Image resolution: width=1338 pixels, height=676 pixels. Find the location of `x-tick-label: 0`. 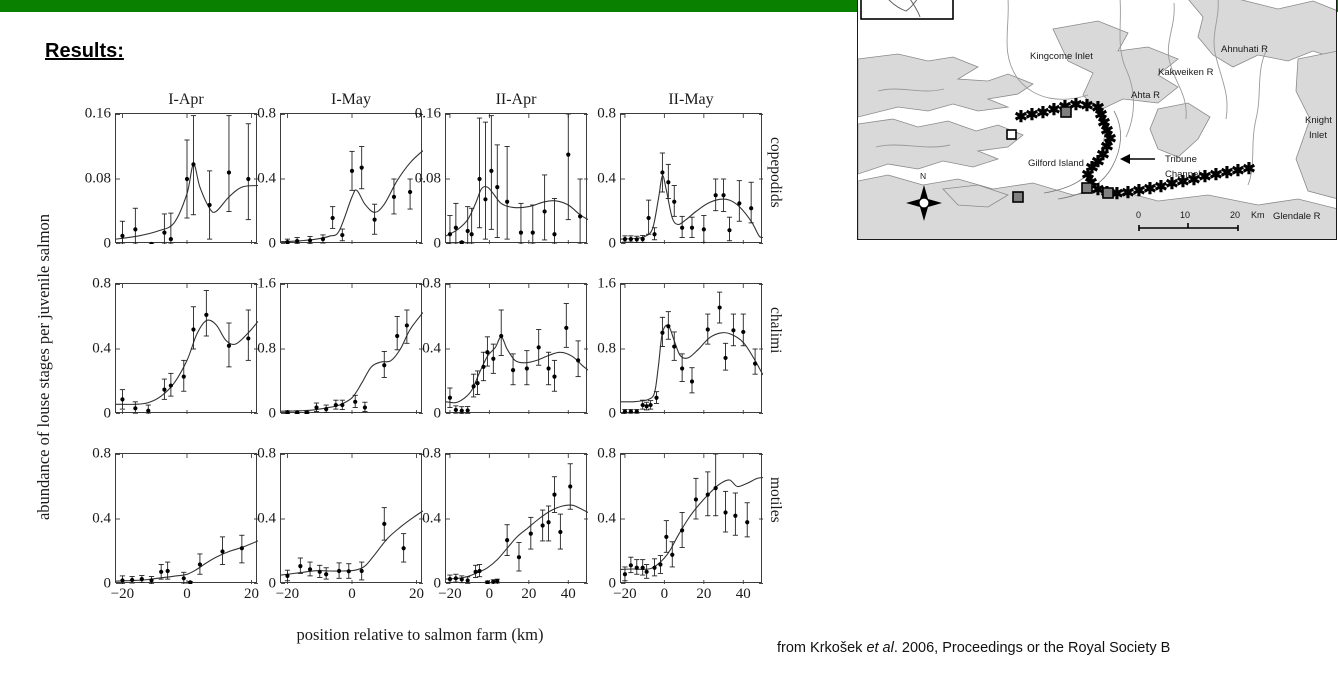

x-tick-label: 0 is located at coordinates (187, 594).